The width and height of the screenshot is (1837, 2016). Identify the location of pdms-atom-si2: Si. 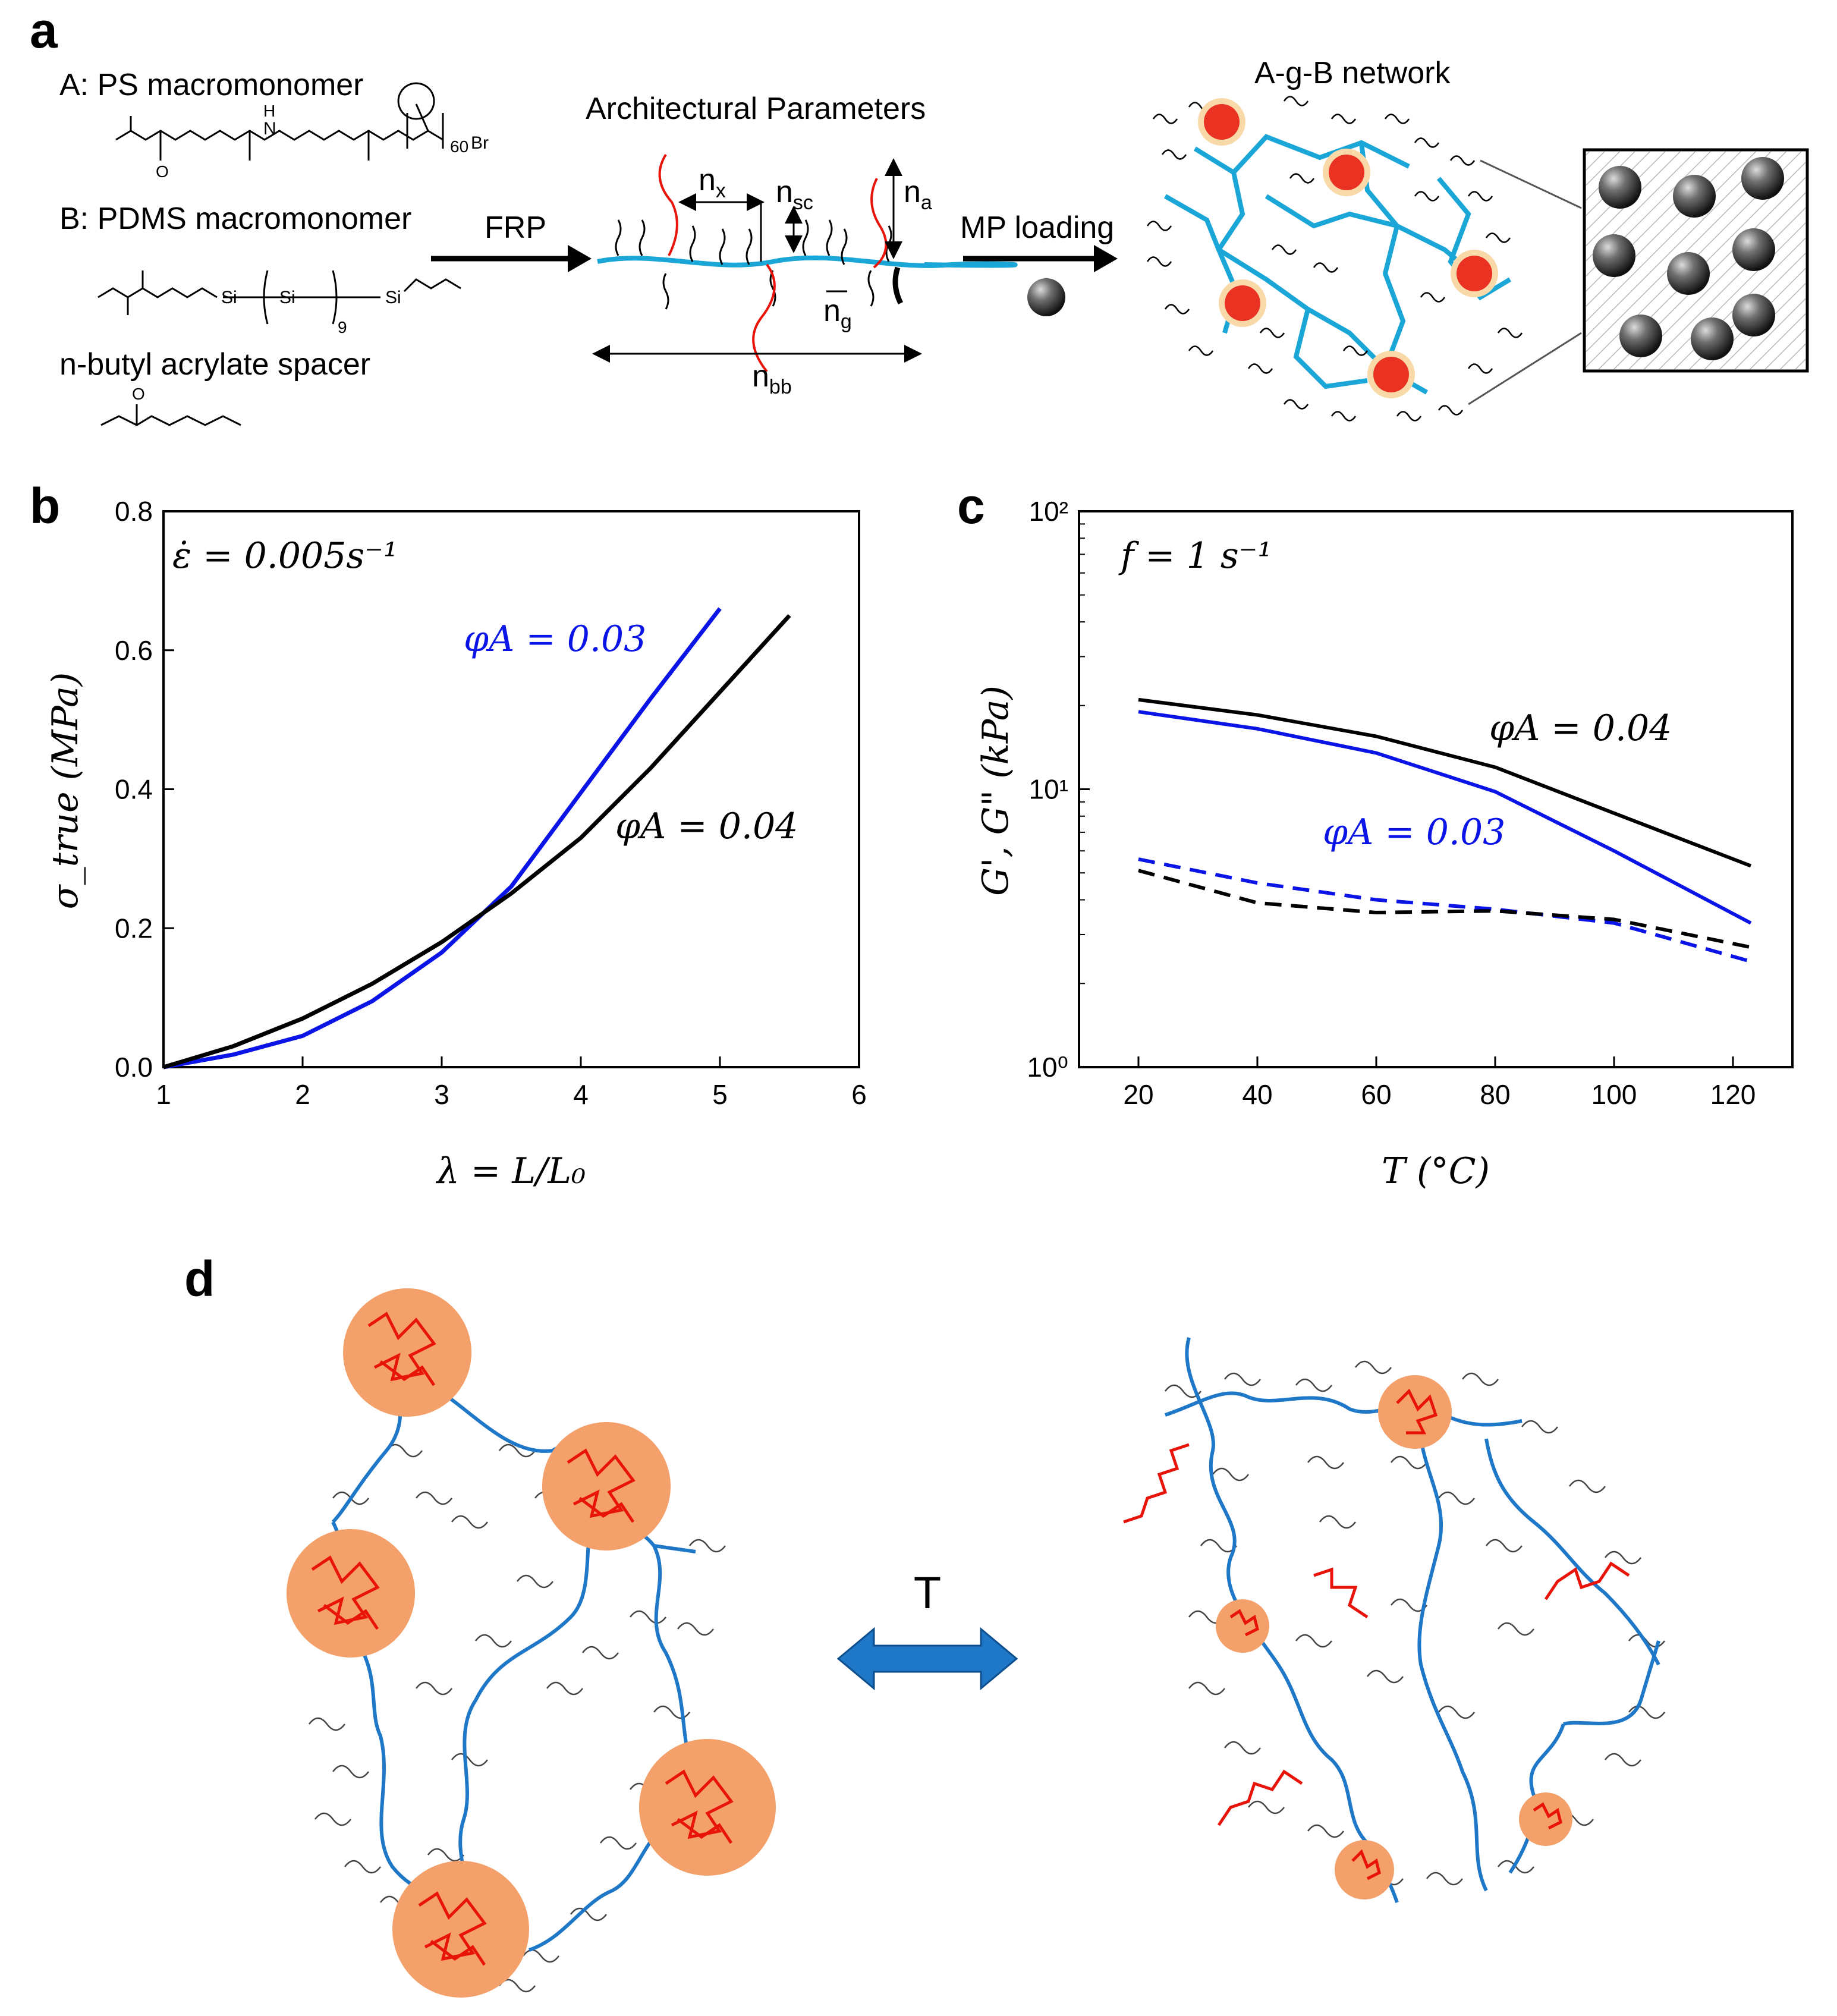
(287, 297).